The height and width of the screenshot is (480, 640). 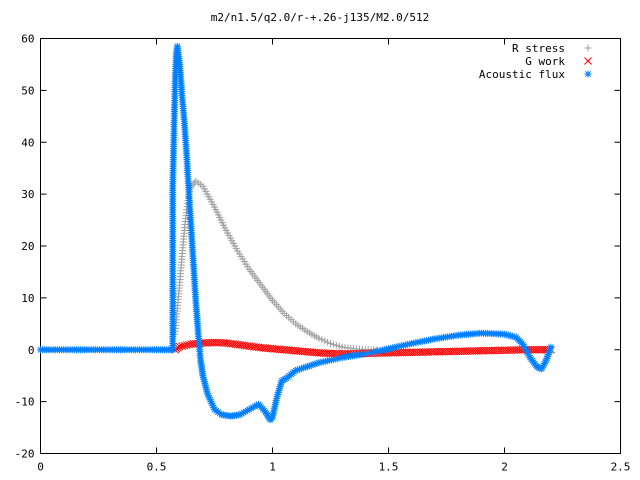 I want to click on y-tick-label: 60, so click(x=27, y=39).